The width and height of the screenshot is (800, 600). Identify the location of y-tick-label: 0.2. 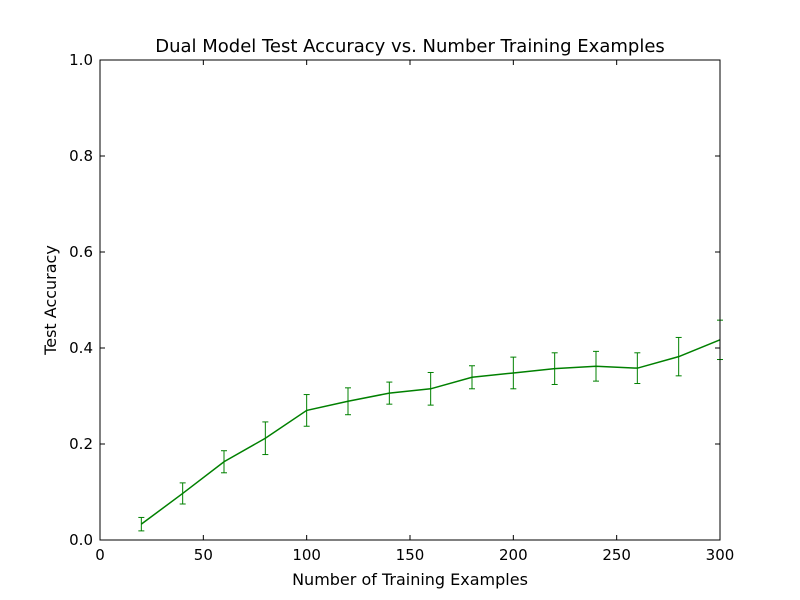
(81, 444).